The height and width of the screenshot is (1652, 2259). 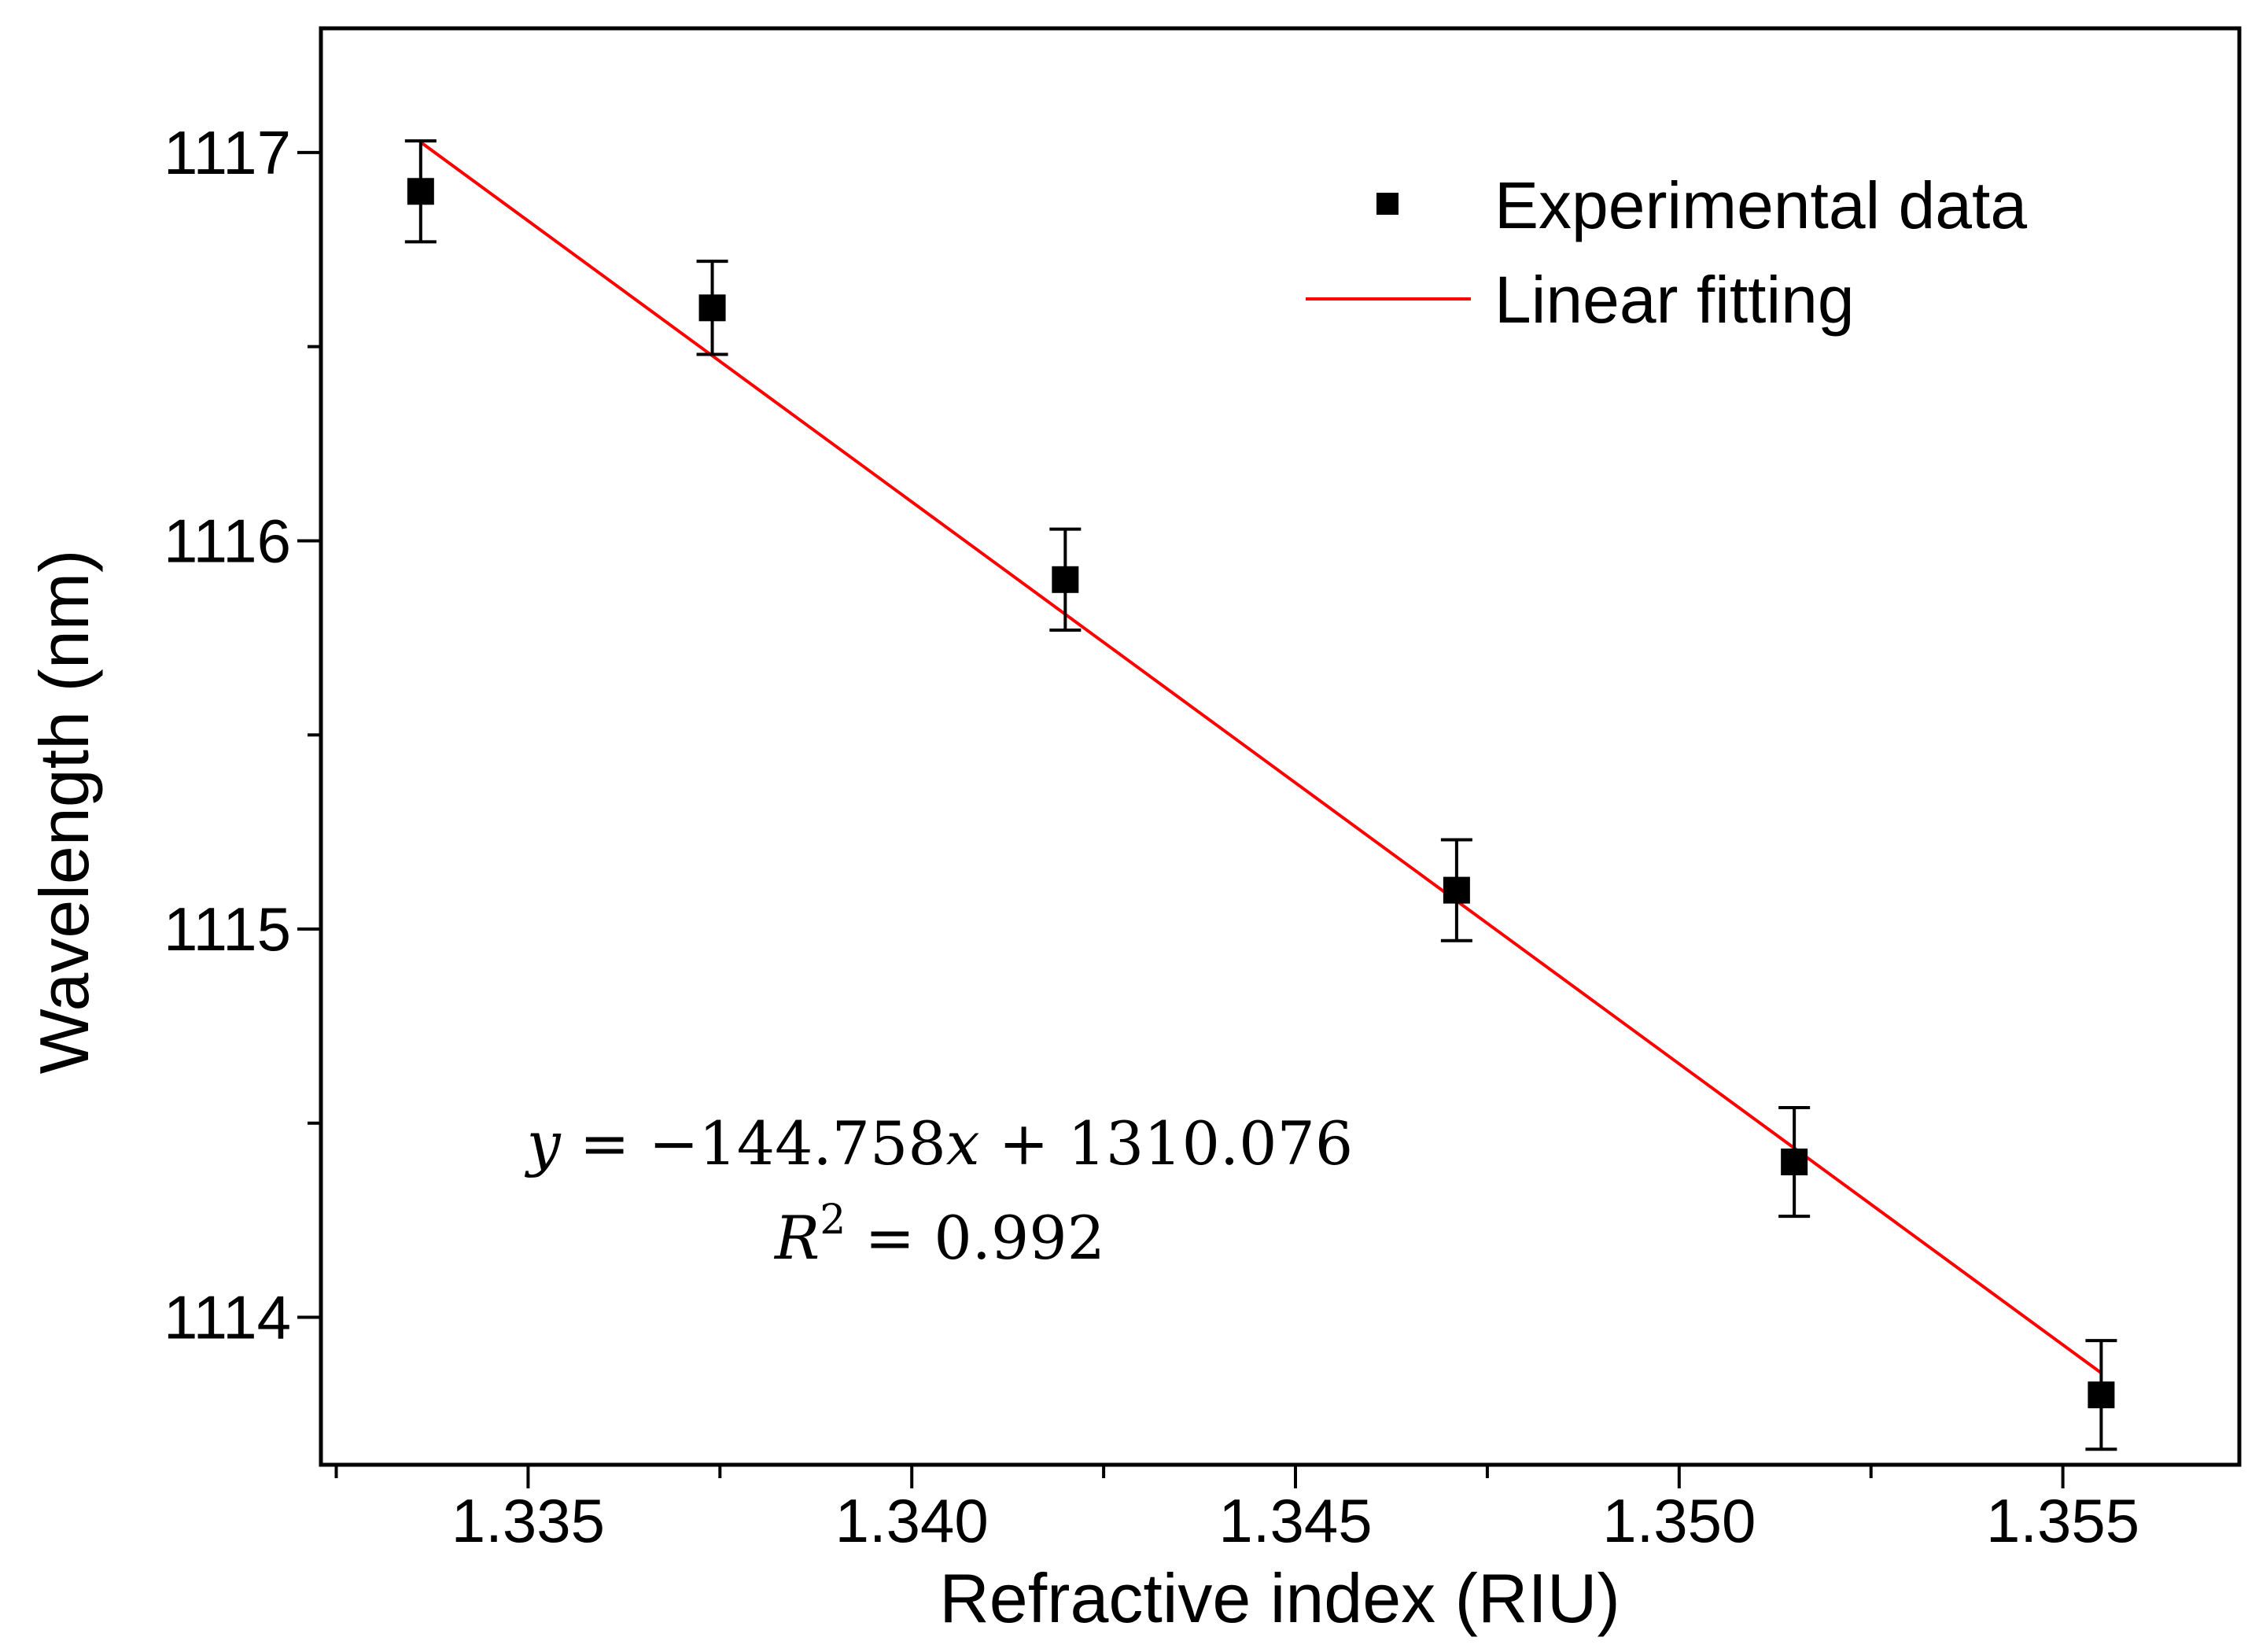 What do you see at coordinates (1387, 204) in the screenshot?
I see `legend-marker-experimental` at bounding box center [1387, 204].